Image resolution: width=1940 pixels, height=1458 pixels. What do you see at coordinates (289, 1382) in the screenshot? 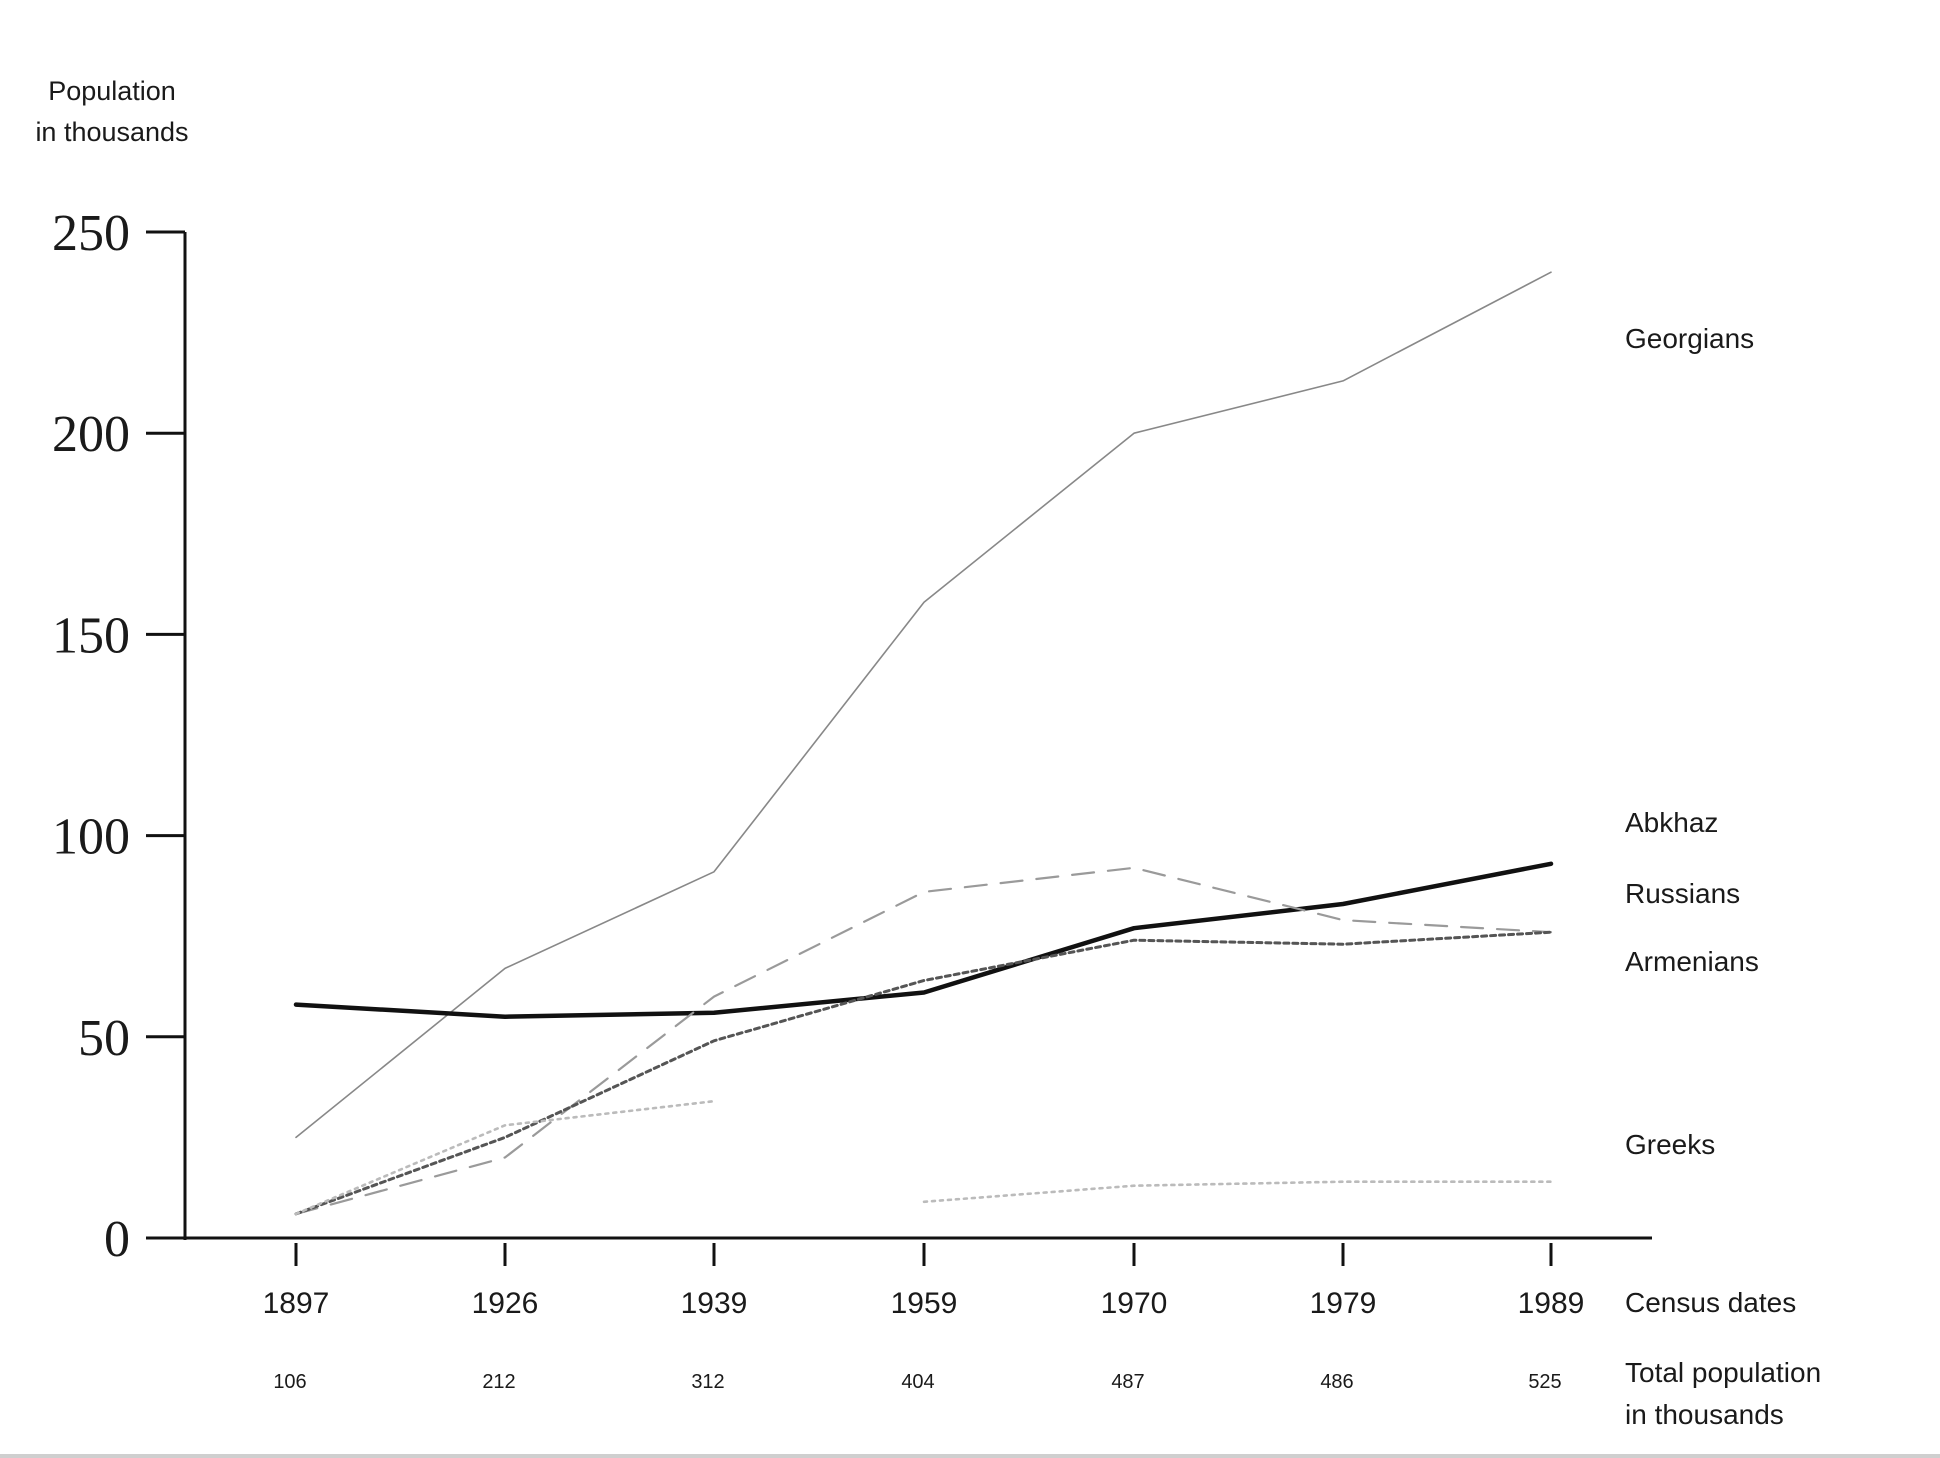
I see `total-population-value: 106` at bounding box center [289, 1382].